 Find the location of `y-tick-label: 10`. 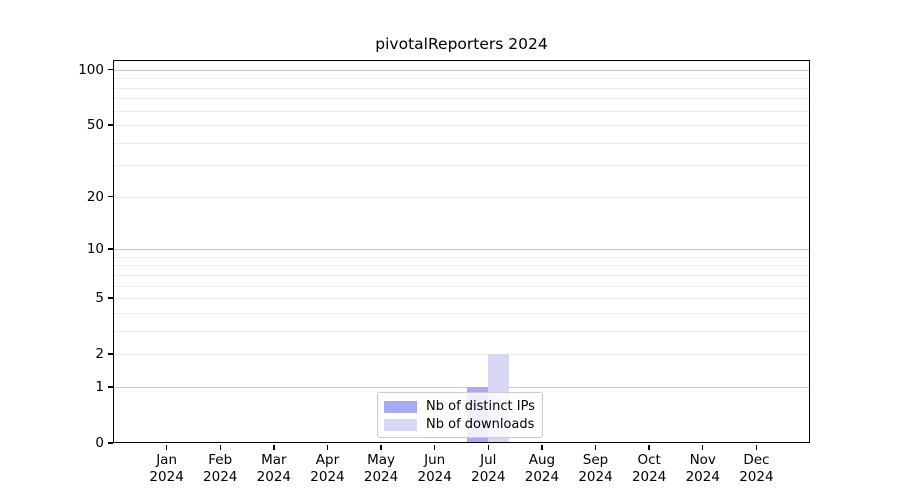

y-tick-label: 10 is located at coordinates (95, 249).